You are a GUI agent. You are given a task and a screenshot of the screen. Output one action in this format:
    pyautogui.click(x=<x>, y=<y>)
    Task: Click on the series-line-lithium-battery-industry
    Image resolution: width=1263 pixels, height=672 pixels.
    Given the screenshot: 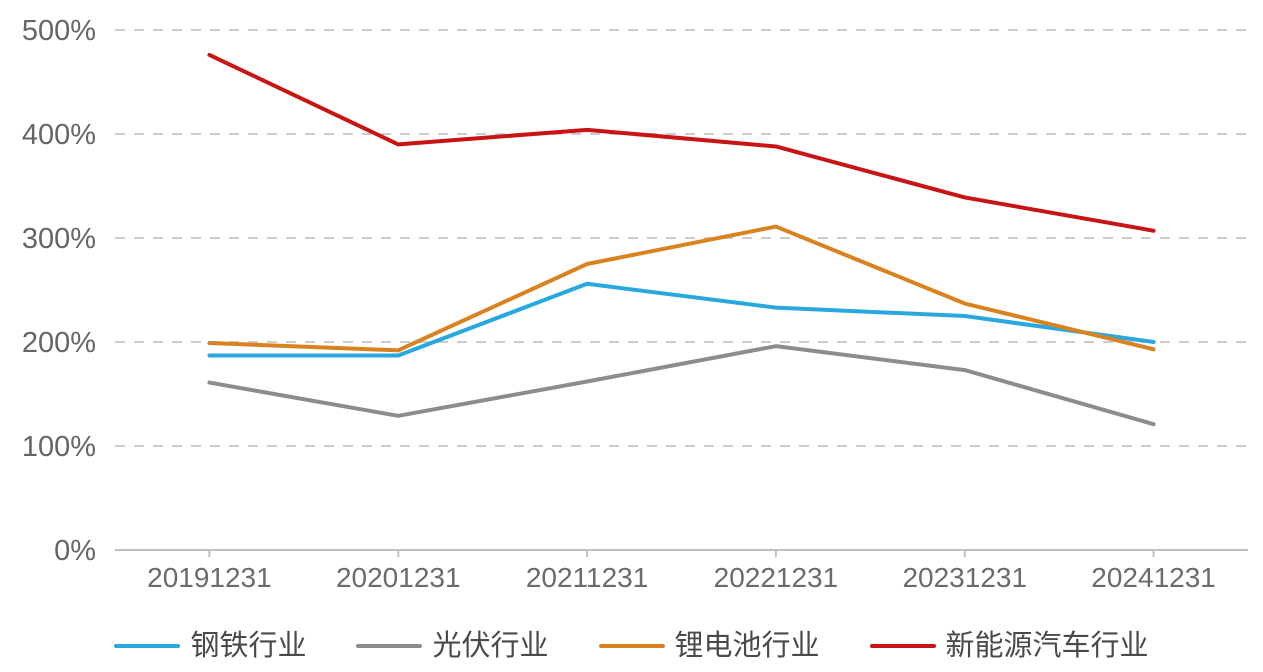 What is the action you would take?
    pyautogui.click(x=681, y=288)
    